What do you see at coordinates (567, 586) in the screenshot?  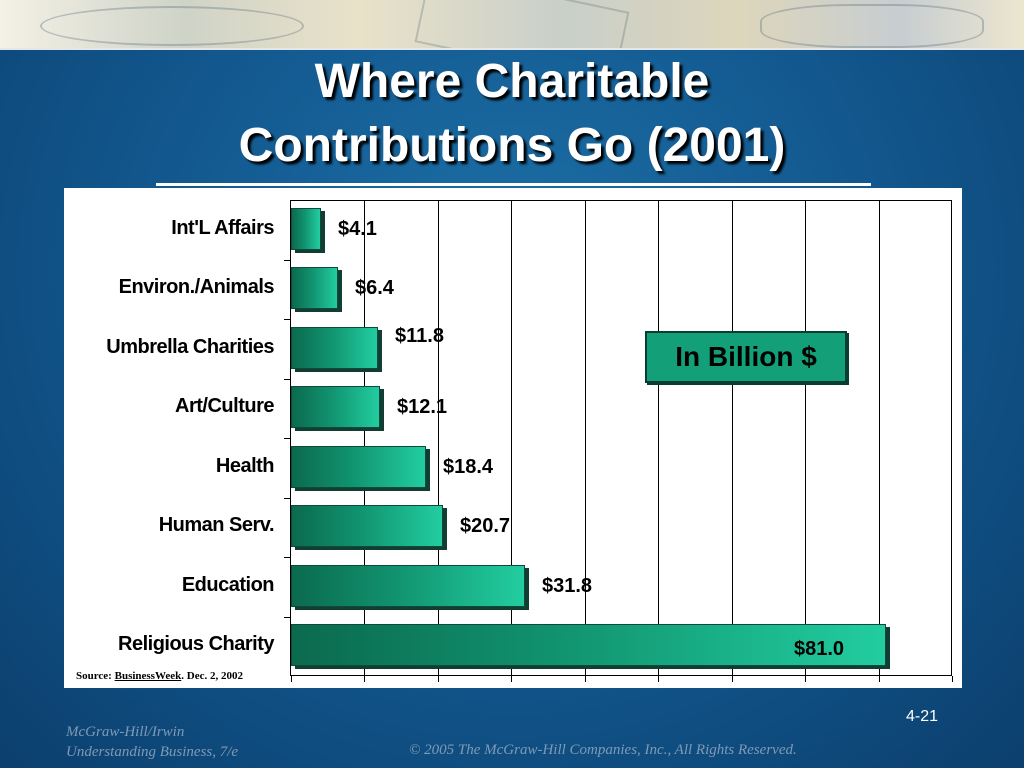 I see `value-label: $31.8` at bounding box center [567, 586].